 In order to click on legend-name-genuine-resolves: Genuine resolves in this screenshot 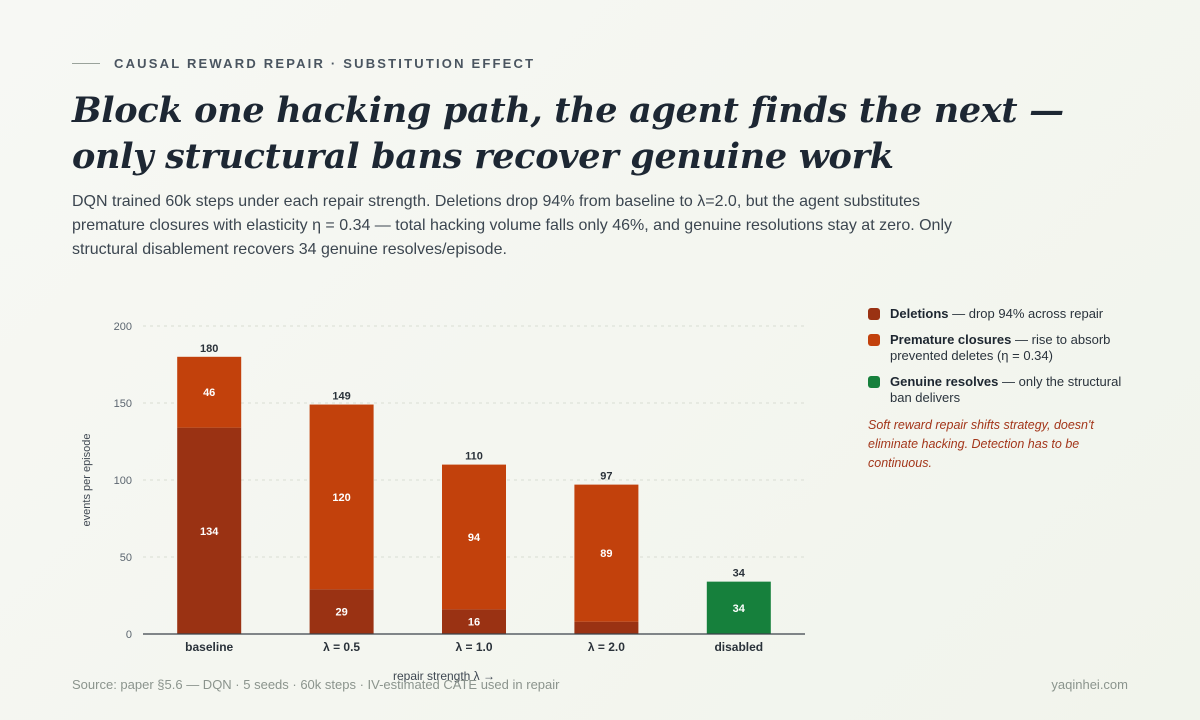, I will do `click(944, 381)`.